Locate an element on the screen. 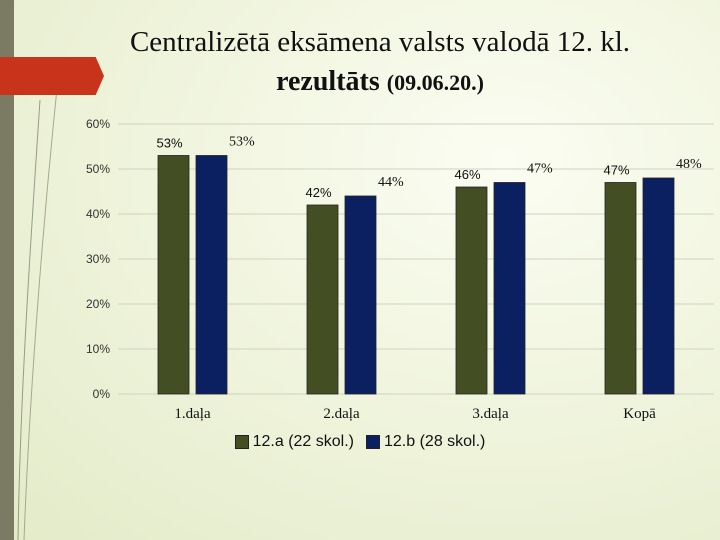 This screenshot has height=540, width=720. data-label: 44% is located at coordinates (391, 182).